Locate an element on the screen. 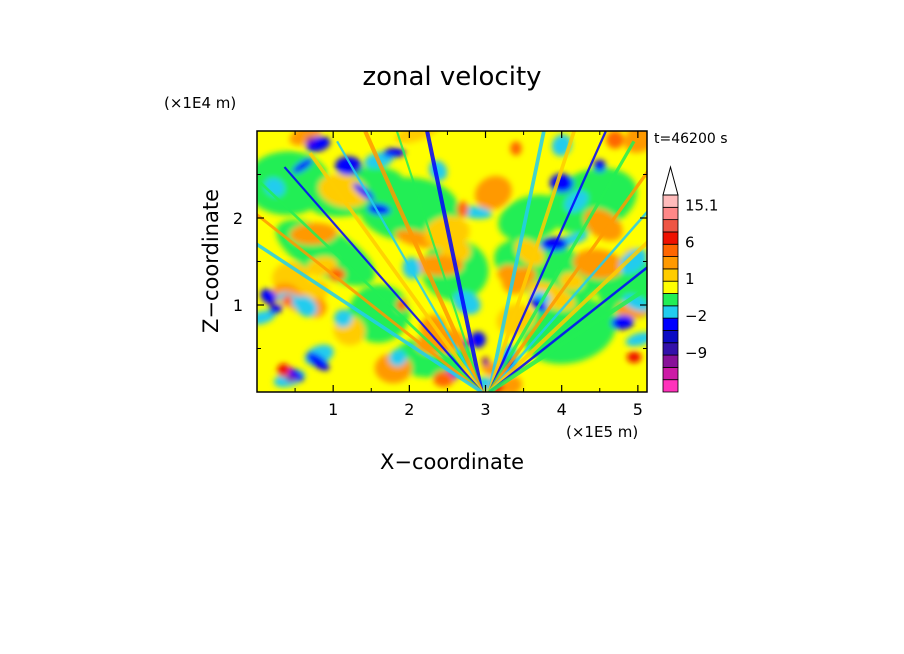 This screenshot has height=654, width=904. colorbar-label: −2 is located at coordinates (696, 316).